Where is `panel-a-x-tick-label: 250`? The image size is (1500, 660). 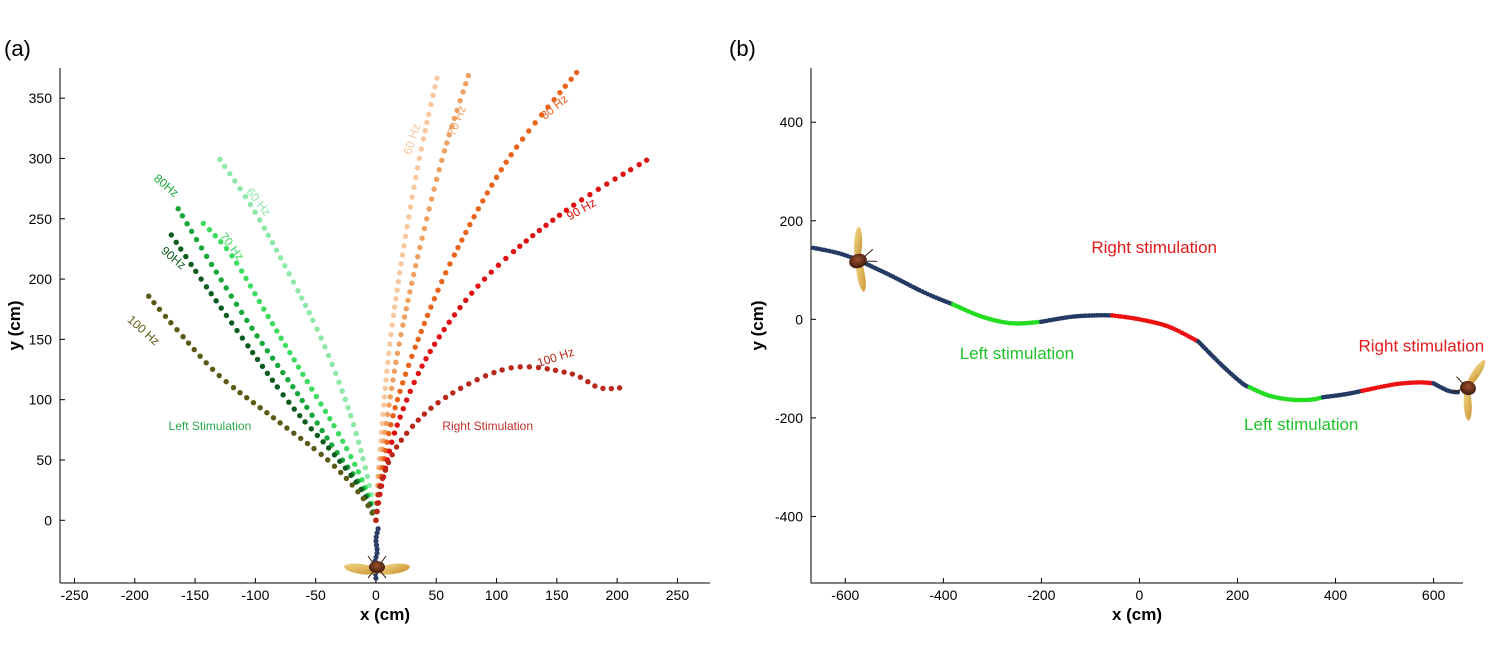 panel-a-x-tick-label: 250 is located at coordinates (678, 595).